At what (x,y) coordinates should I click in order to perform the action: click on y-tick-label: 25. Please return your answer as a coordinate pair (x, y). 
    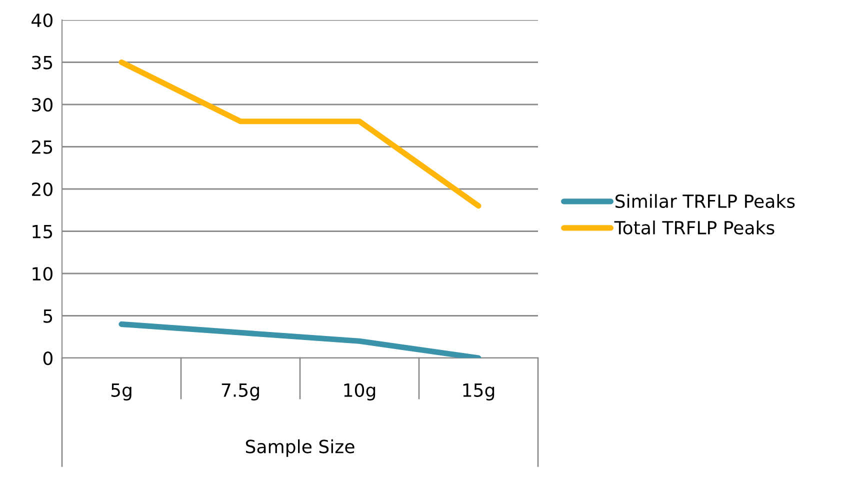
    Looking at the image, I should click on (42, 147).